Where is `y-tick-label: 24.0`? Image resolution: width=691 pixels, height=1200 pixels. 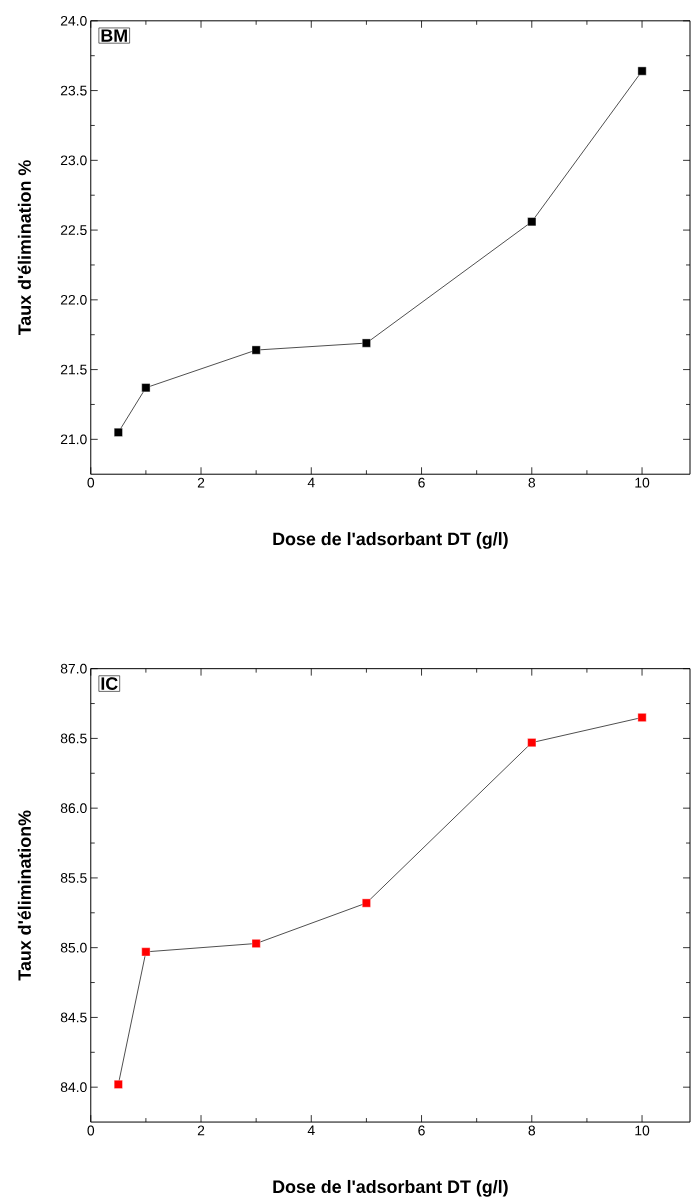 y-tick-label: 24.0 is located at coordinates (73, 20).